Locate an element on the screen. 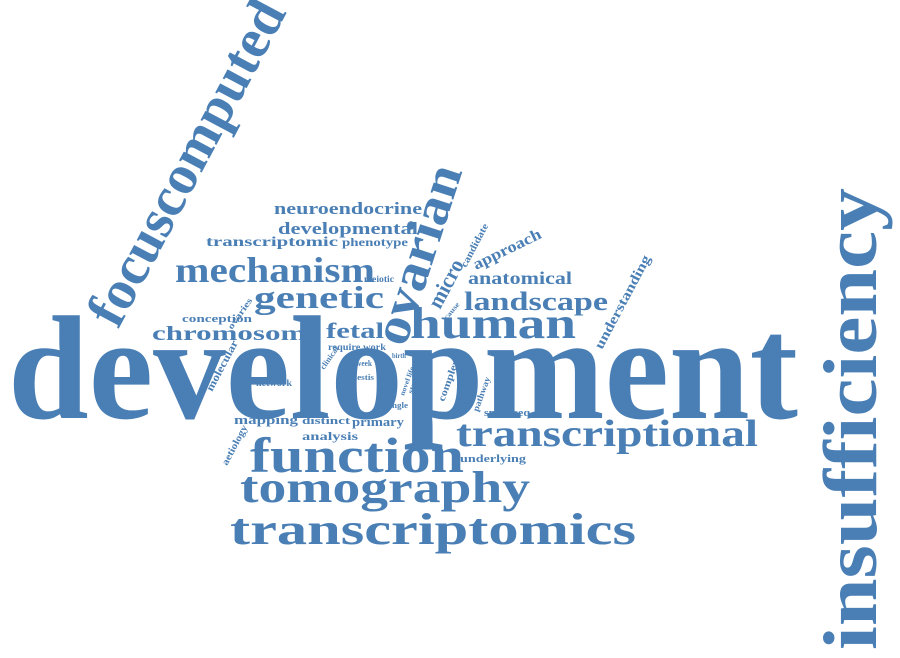 The height and width of the screenshot is (658, 900). word-conception: conception is located at coordinates (217, 319).